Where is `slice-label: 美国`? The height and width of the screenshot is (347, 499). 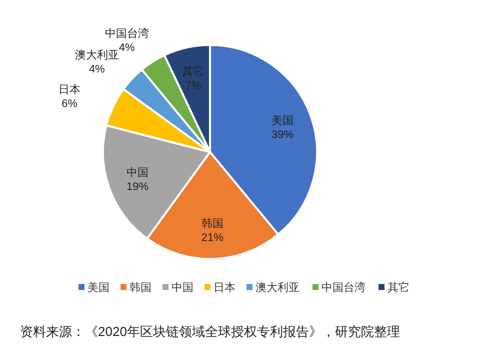
slice-label: 美国 is located at coordinates (282, 120).